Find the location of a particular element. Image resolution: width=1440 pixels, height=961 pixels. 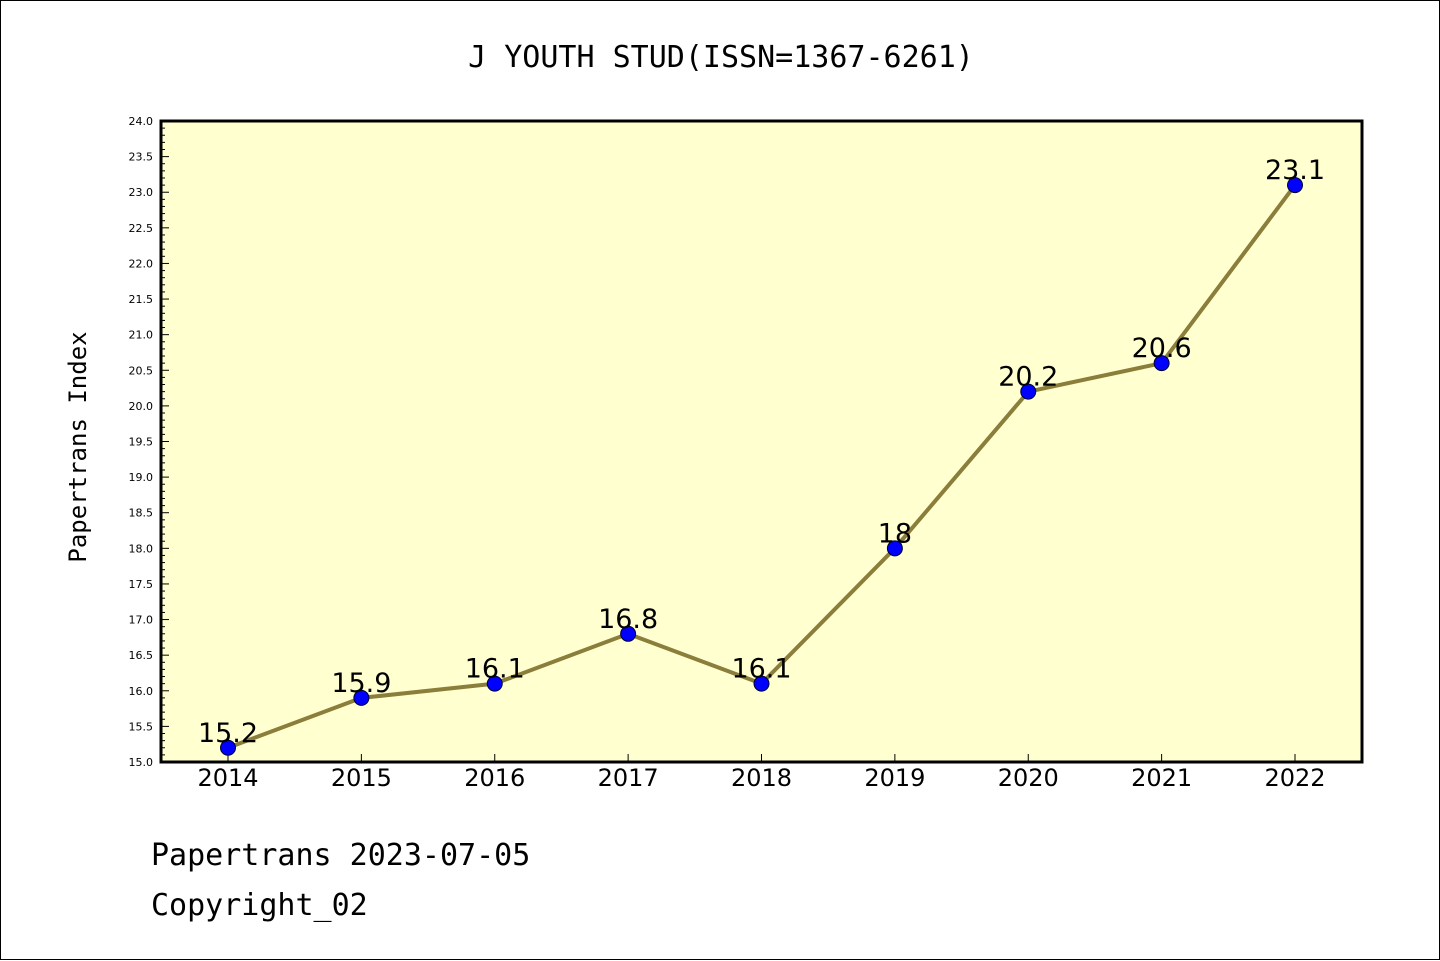

y-tick-label: 20.0 is located at coordinates (141, 406).